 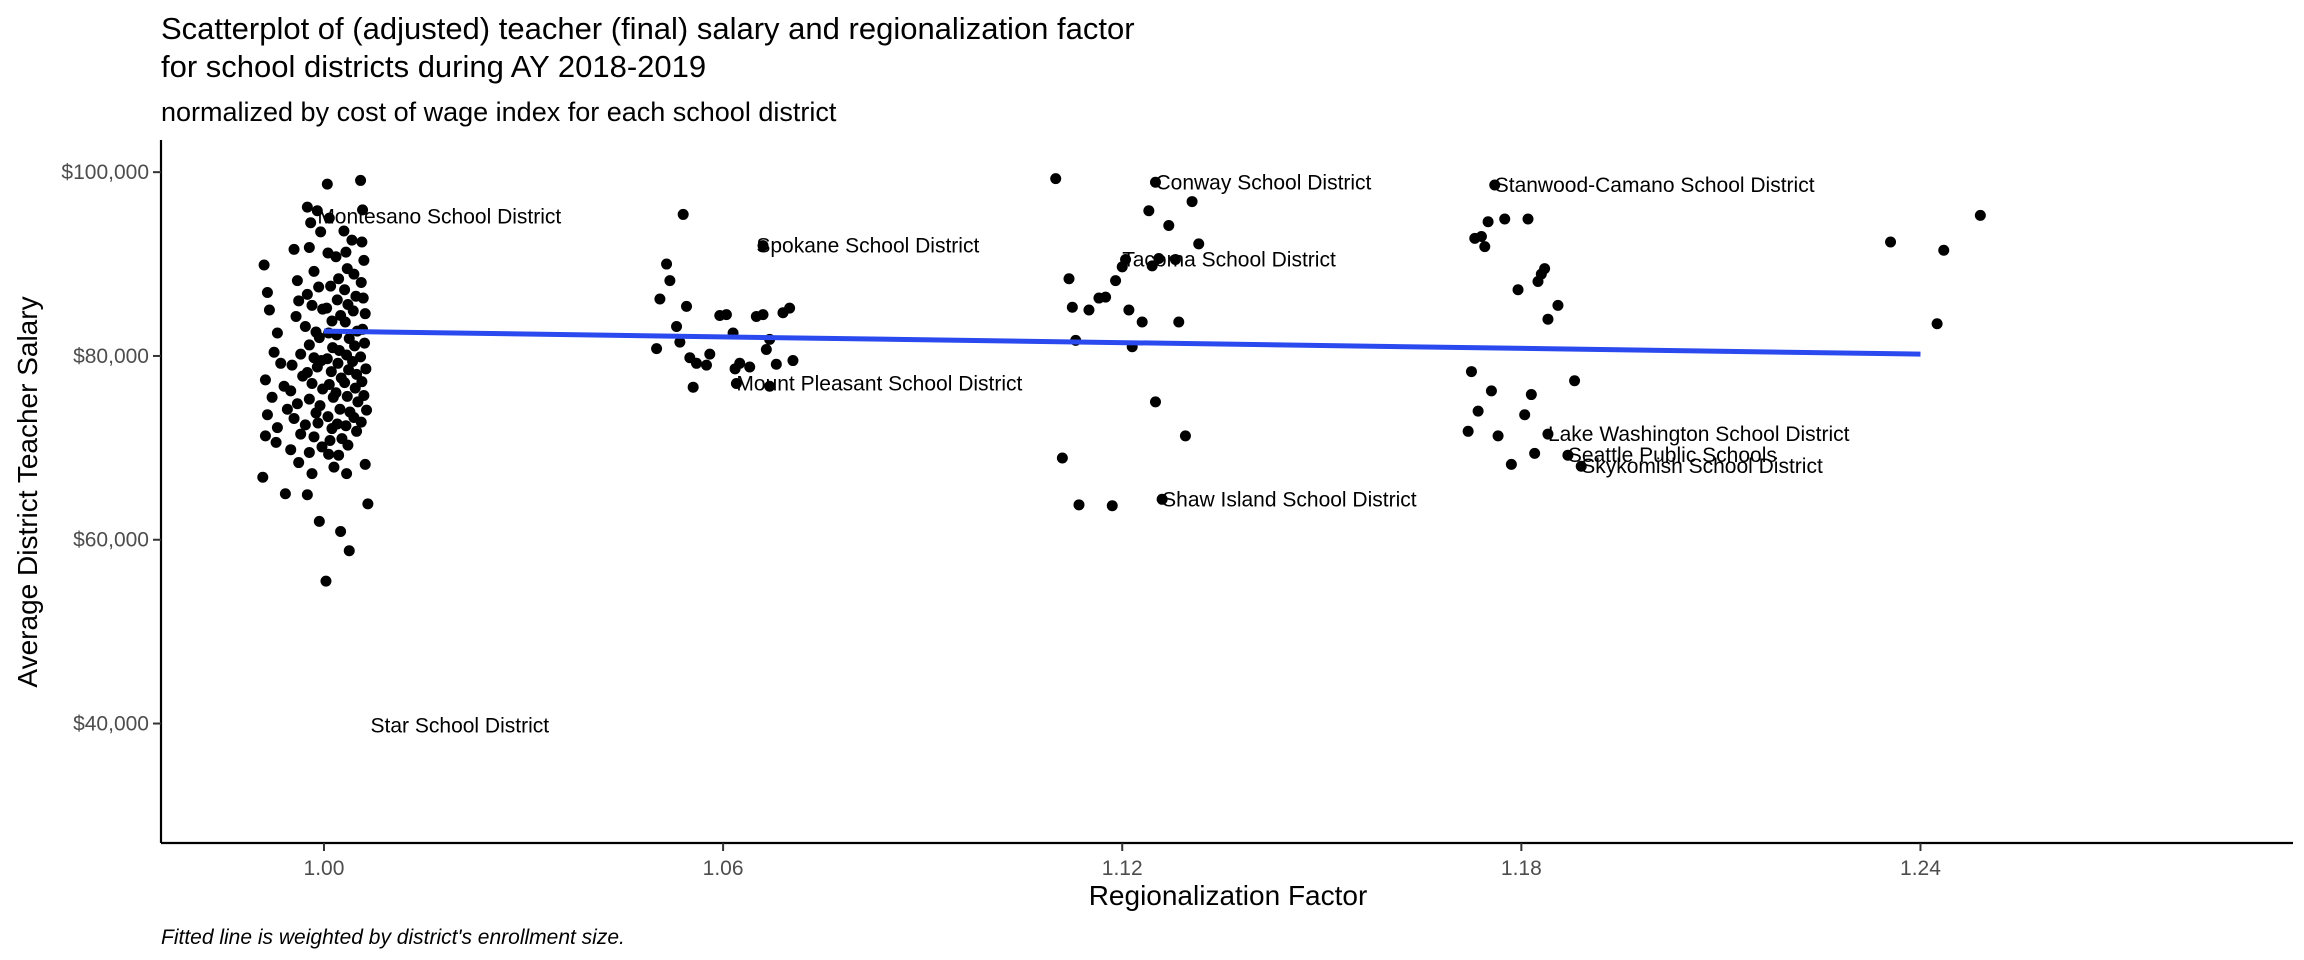 I want to click on fit-line, so click(x=1122, y=342).